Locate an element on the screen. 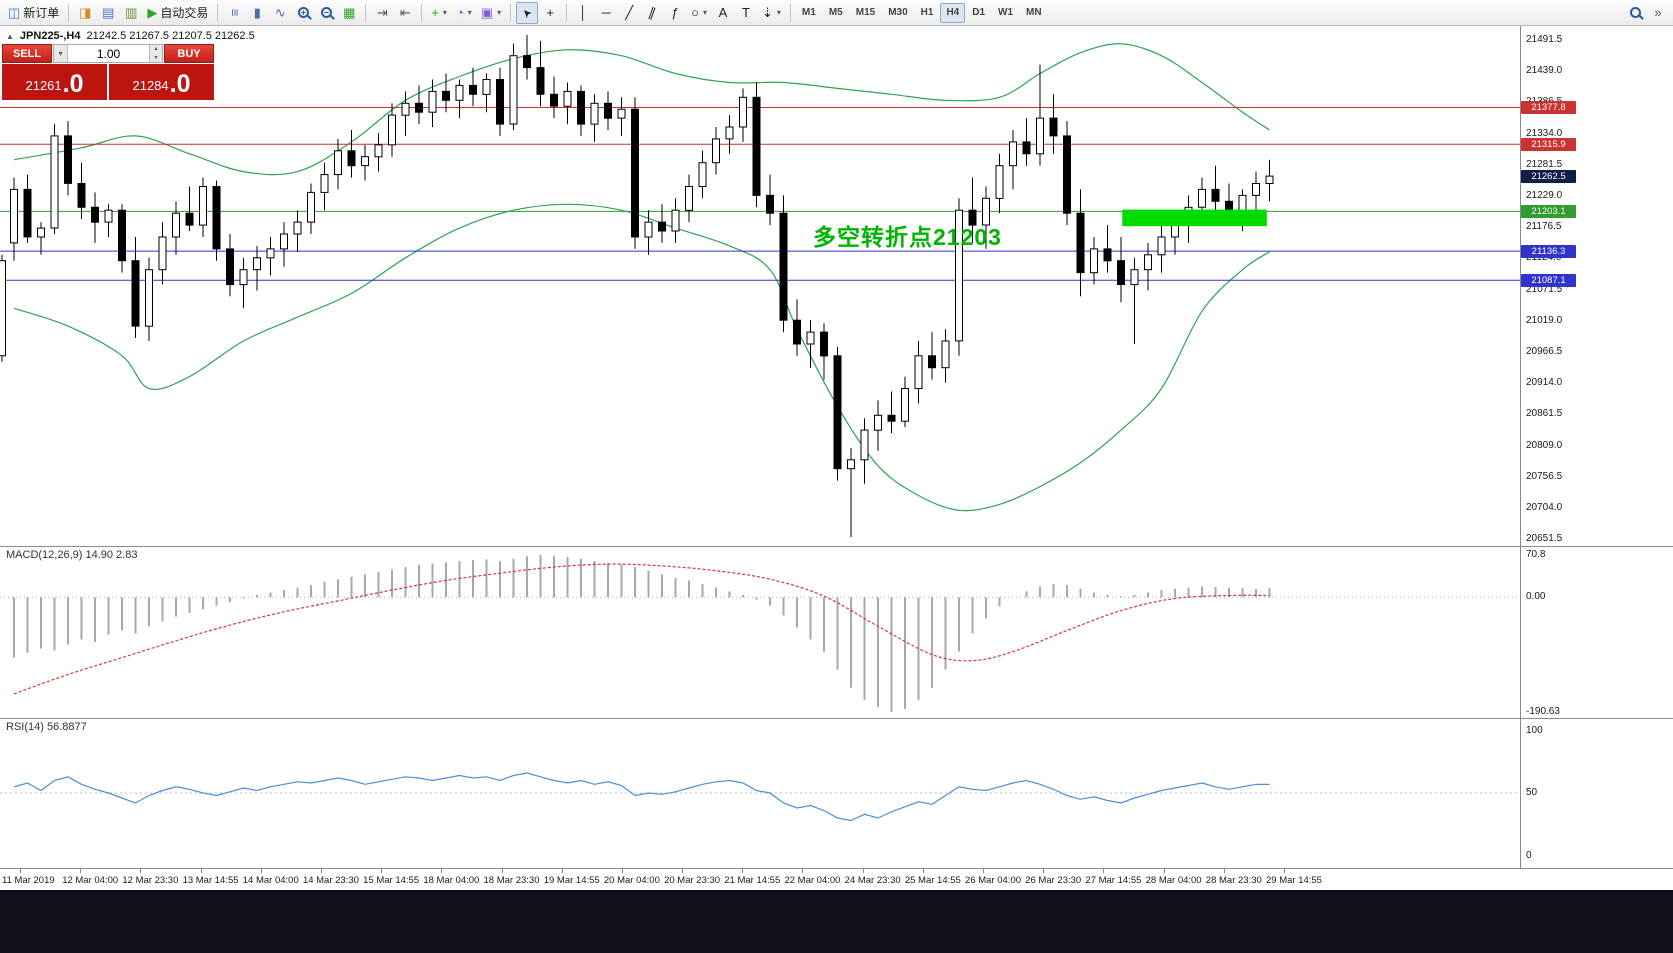  indicators-list-button: + ▾ is located at coordinates (439, 13).